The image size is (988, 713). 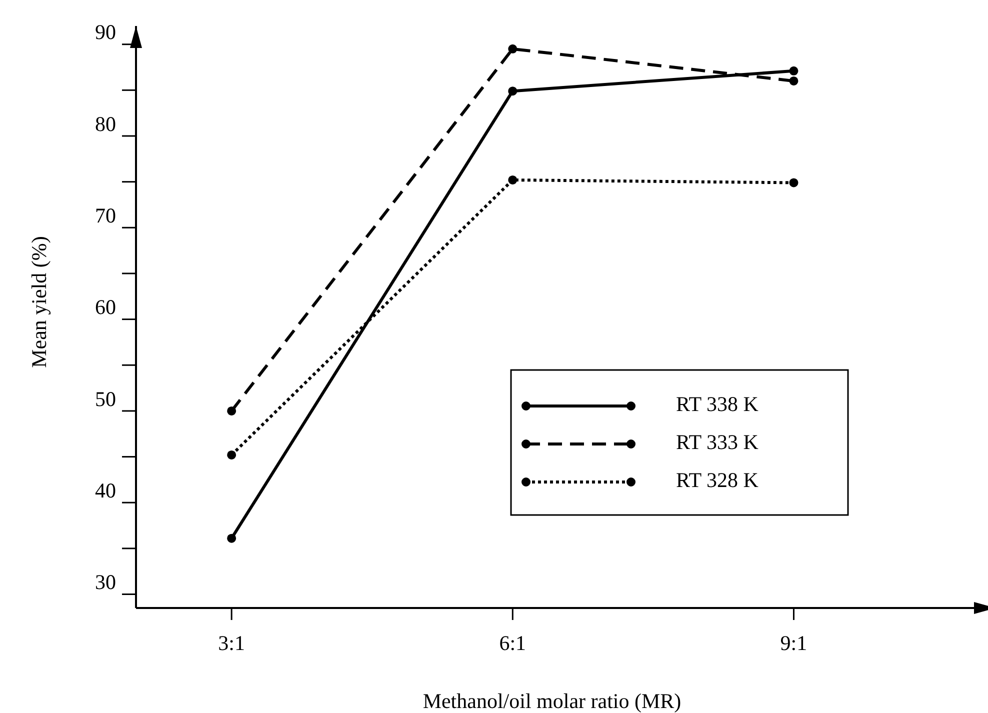 I want to click on y-tick-label: 40, so click(x=105, y=490).